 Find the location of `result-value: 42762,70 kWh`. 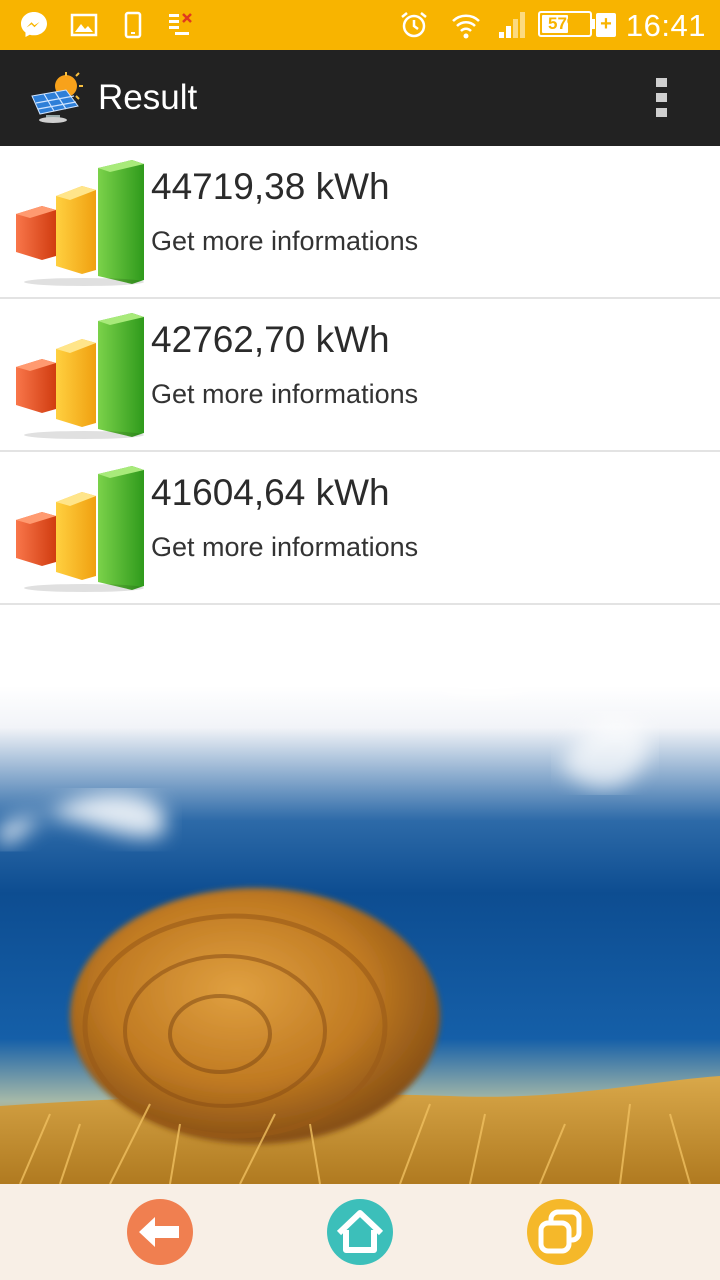

result-value: 42762,70 kWh is located at coordinates (270, 339).